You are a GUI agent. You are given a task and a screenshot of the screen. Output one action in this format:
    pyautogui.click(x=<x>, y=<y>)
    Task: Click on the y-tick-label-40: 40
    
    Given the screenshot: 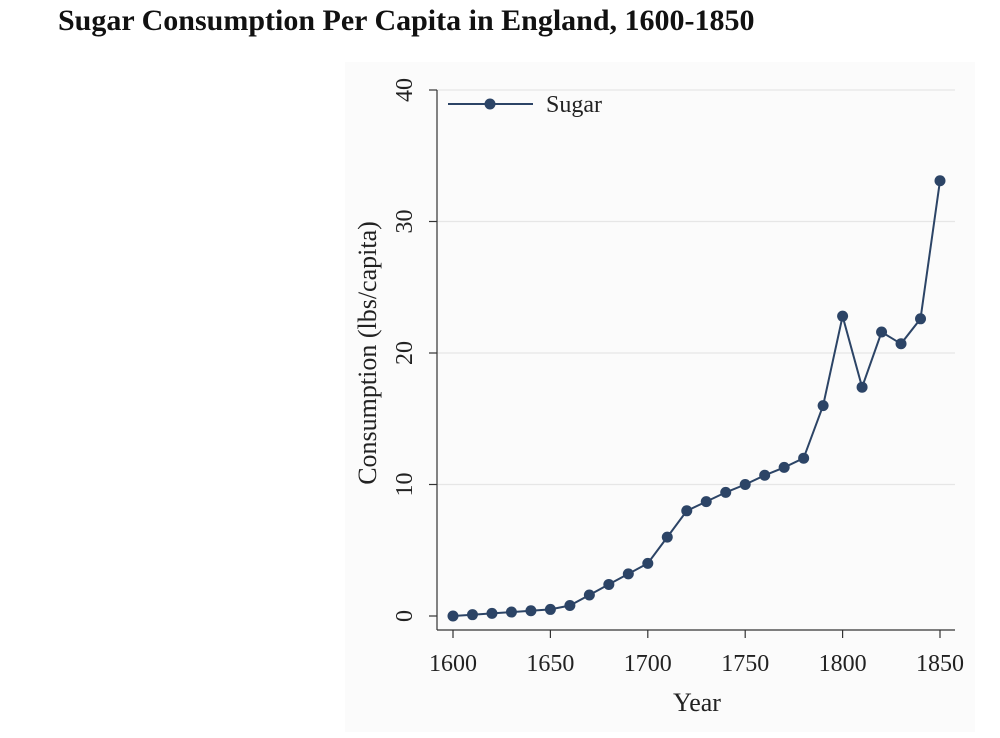 What is the action you would take?
    pyautogui.click(x=405, y=90)
    